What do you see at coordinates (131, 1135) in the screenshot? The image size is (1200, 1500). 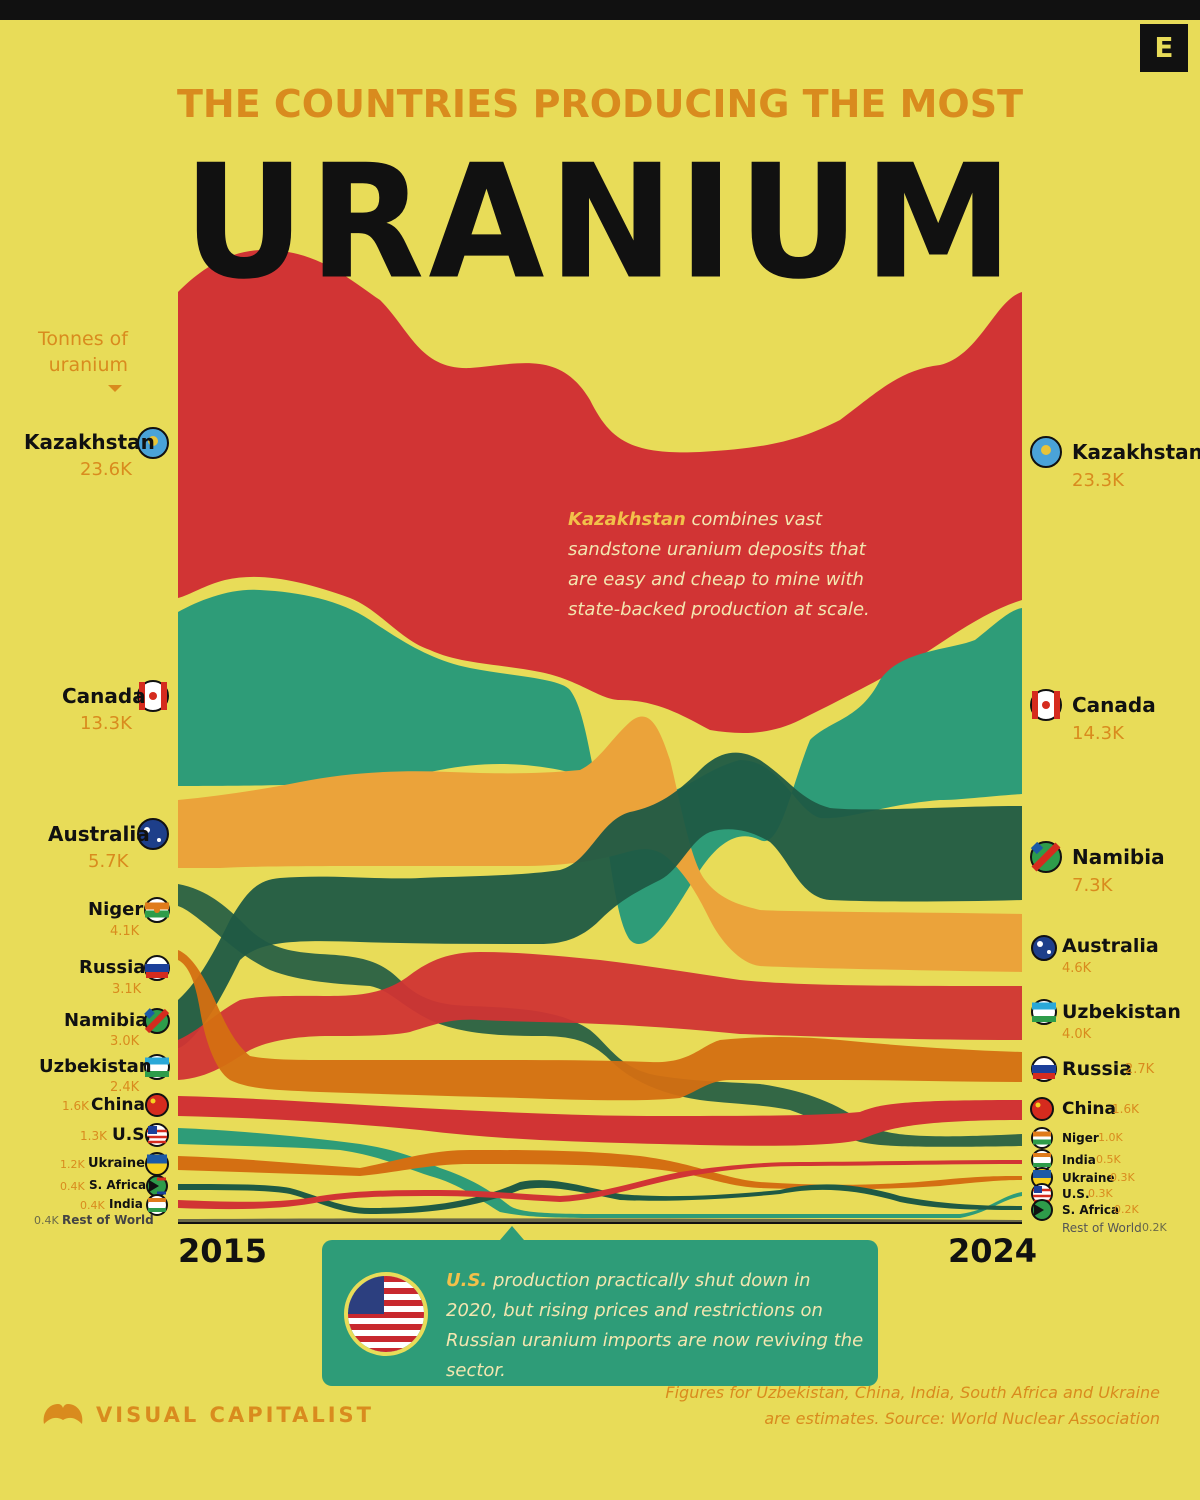 I see `left-label-us: U.S.` at bounding box center [131, 1135].